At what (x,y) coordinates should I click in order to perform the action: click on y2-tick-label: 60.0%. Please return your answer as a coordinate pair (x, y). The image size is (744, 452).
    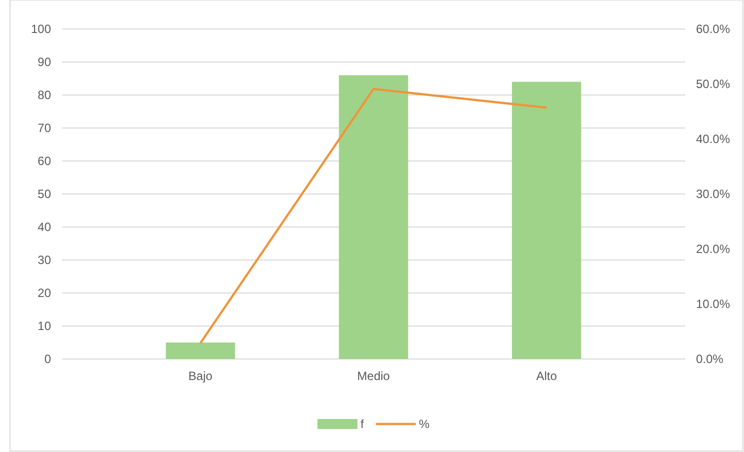
    Looking at the image, I should click on (713, 29).